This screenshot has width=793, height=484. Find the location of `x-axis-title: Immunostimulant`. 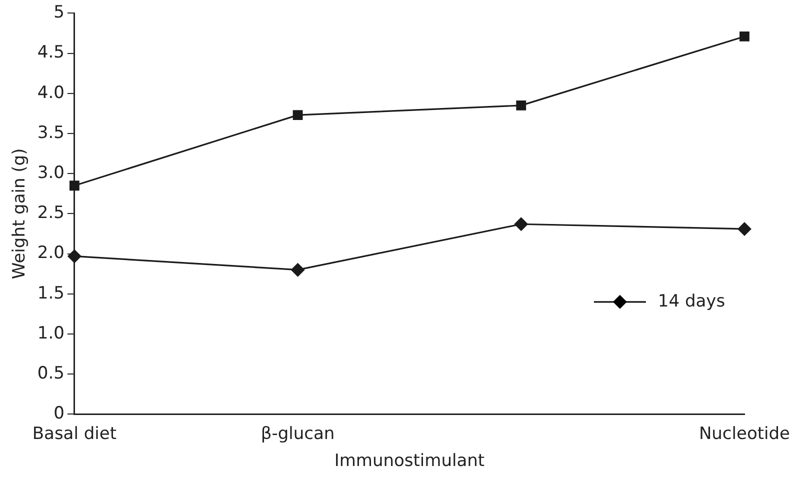

x-axis-title: Immunostimulant is located at coordinates (409, 461).